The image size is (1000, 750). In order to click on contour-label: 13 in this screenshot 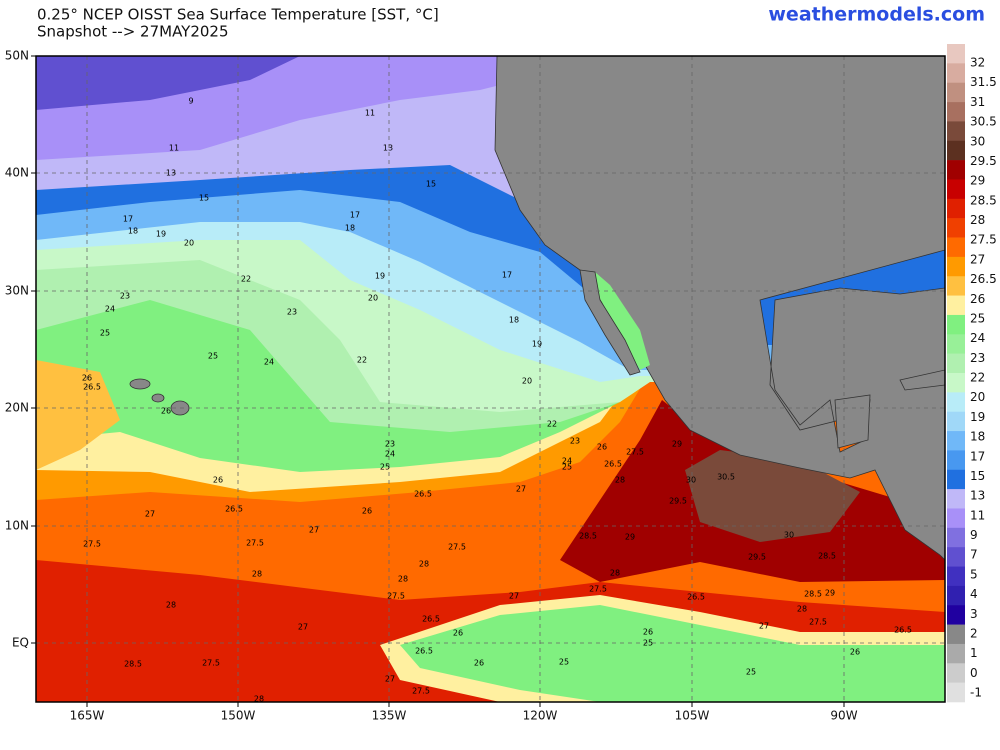, I will do `click(388, 148)`.